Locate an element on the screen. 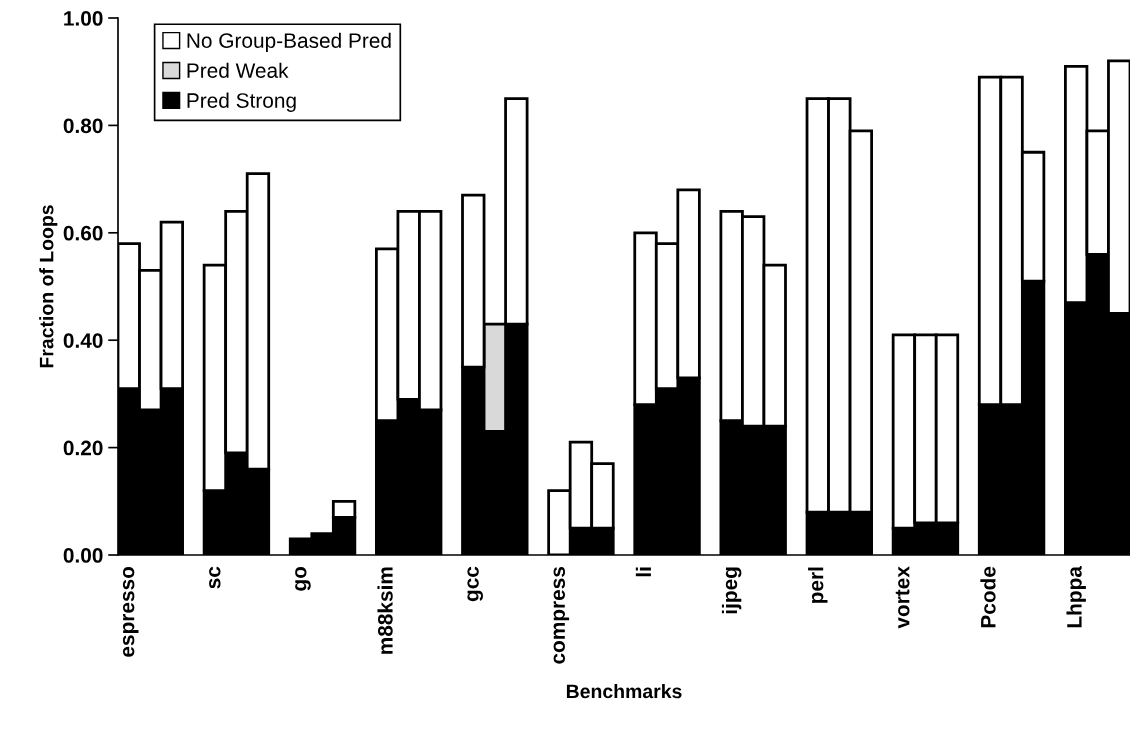 This screenshot has width=1130, height=737. y-tick-label: 0.40 is located at coordinates (83, 340).